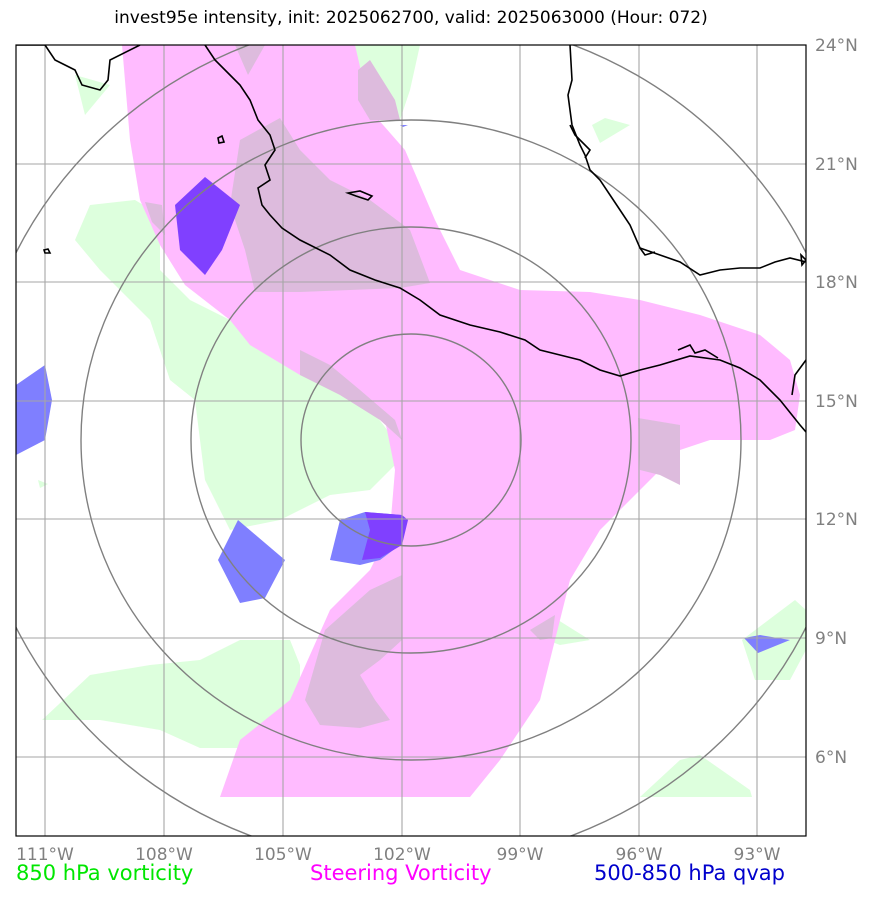  I want to click on yucatan-coastline, so click(580, 141).